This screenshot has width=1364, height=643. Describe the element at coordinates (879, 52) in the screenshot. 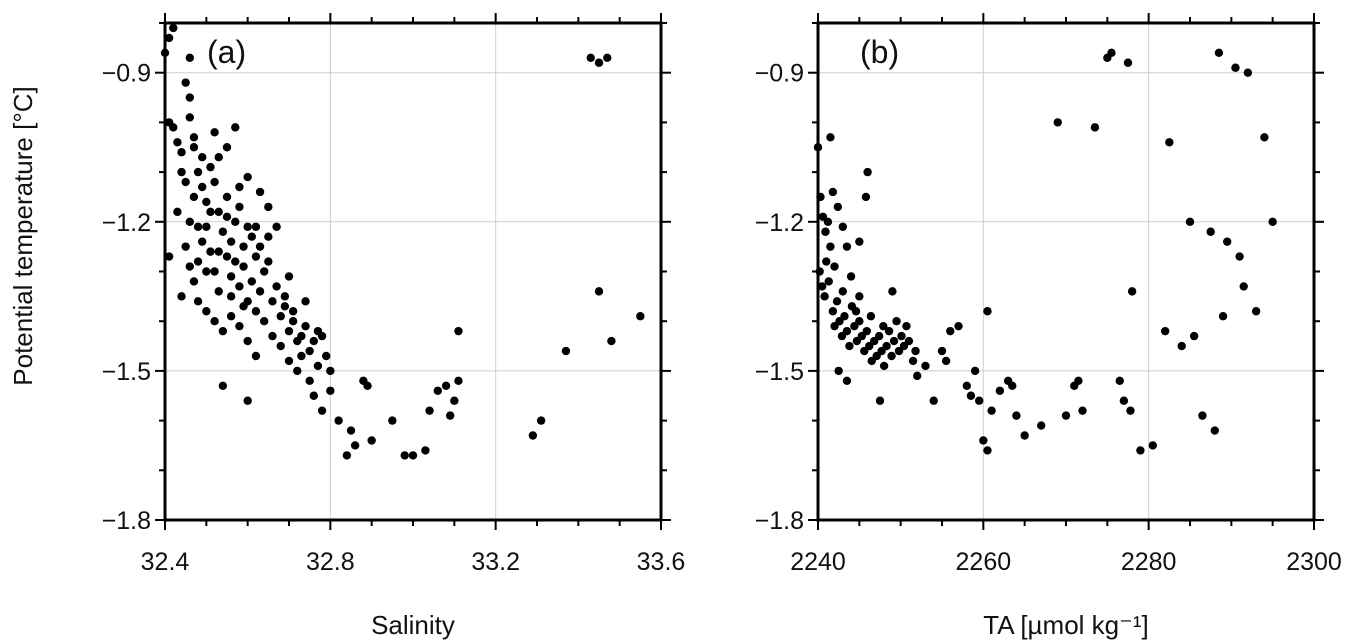

I see `panel-label: (b)` at that location.